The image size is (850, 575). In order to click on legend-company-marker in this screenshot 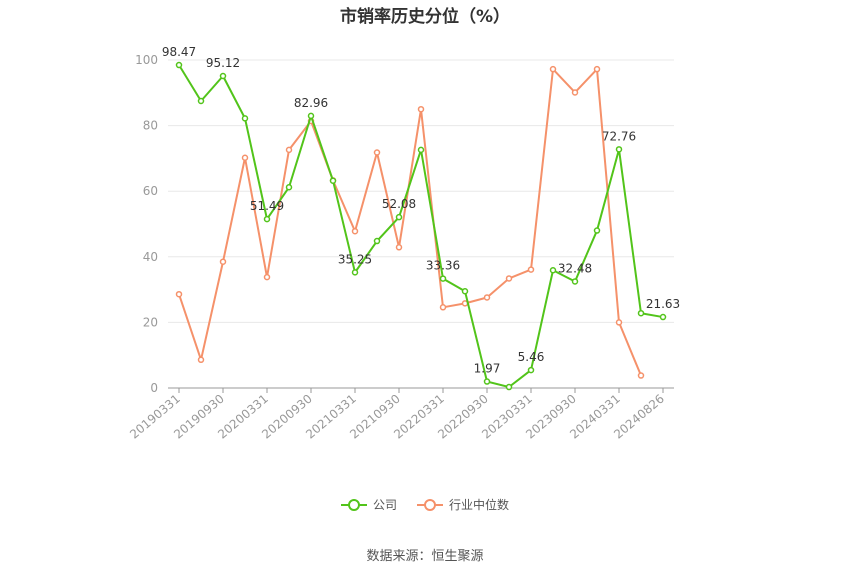, I will do `click(353, 504)`.